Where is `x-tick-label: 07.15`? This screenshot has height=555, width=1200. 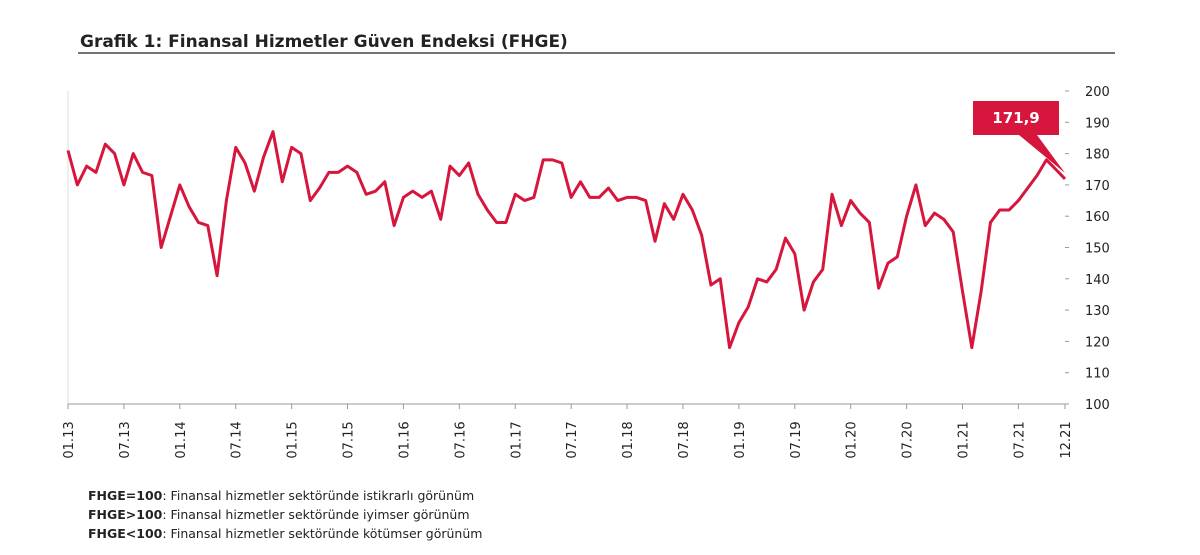
x-tick-label: 07.15 is located at coordinates (349, 439).